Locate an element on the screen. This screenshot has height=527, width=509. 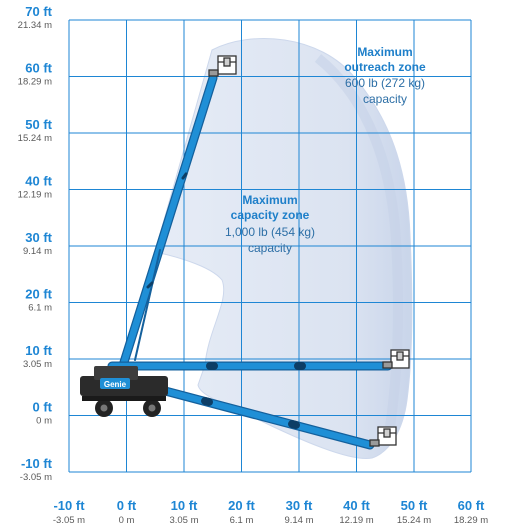
x-tick-m-label: 6.1 m is located at coordinates (242, 520).